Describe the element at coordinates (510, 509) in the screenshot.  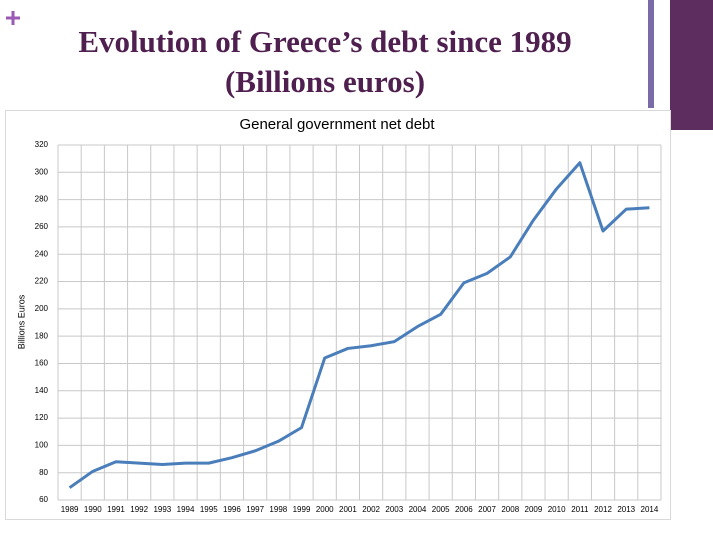
I see `x-tick-label: 2008` at that location.